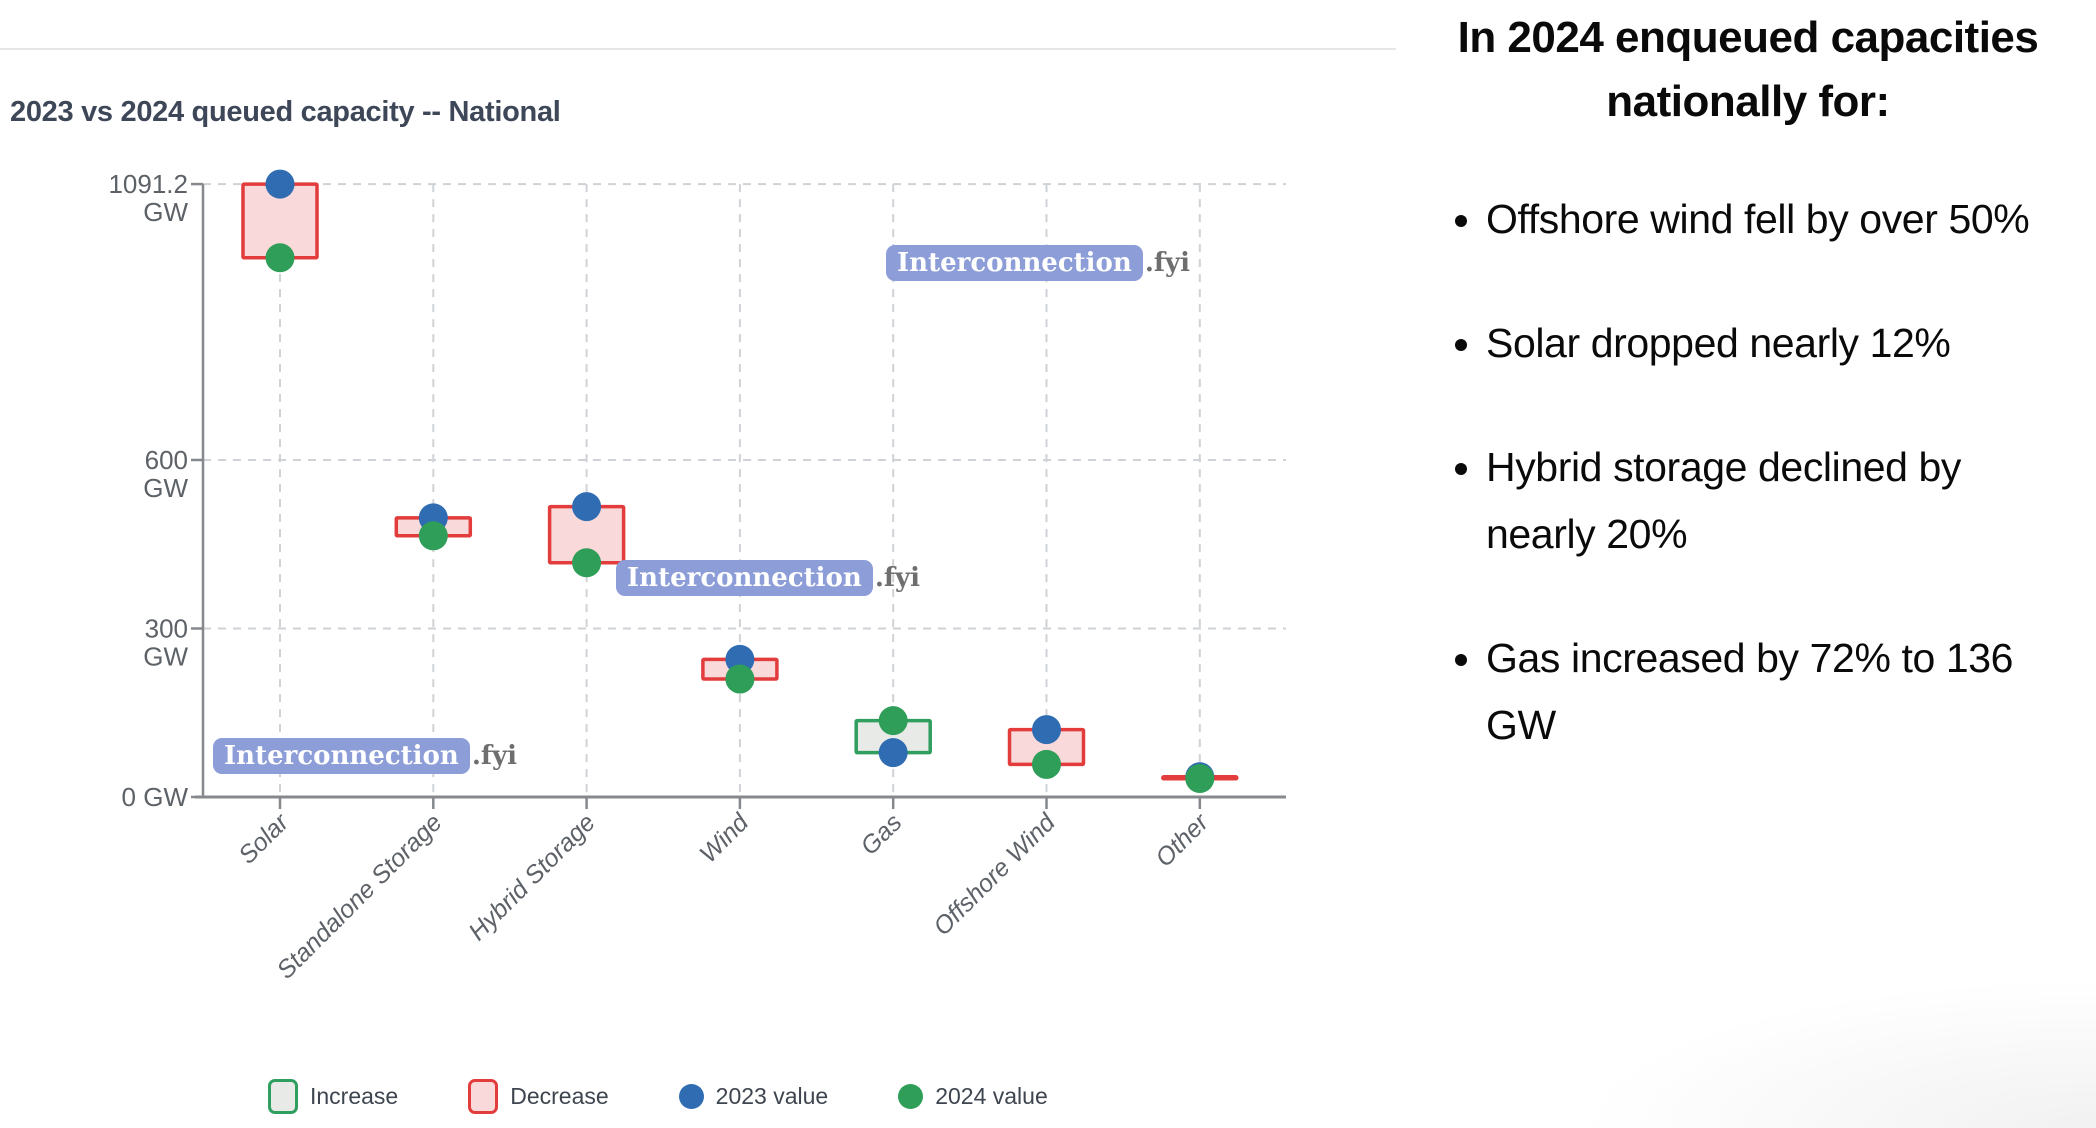 The image size is (2096, 1128). Describe the element at coordinates (483, 1096) in the screenshot. I see `box-decrease-swatch-icon` at that location.